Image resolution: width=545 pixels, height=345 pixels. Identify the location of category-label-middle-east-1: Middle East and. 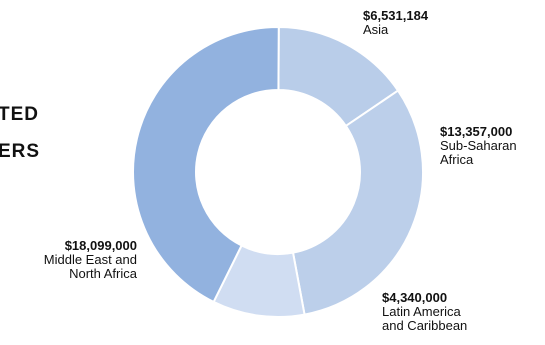
(90, 259).